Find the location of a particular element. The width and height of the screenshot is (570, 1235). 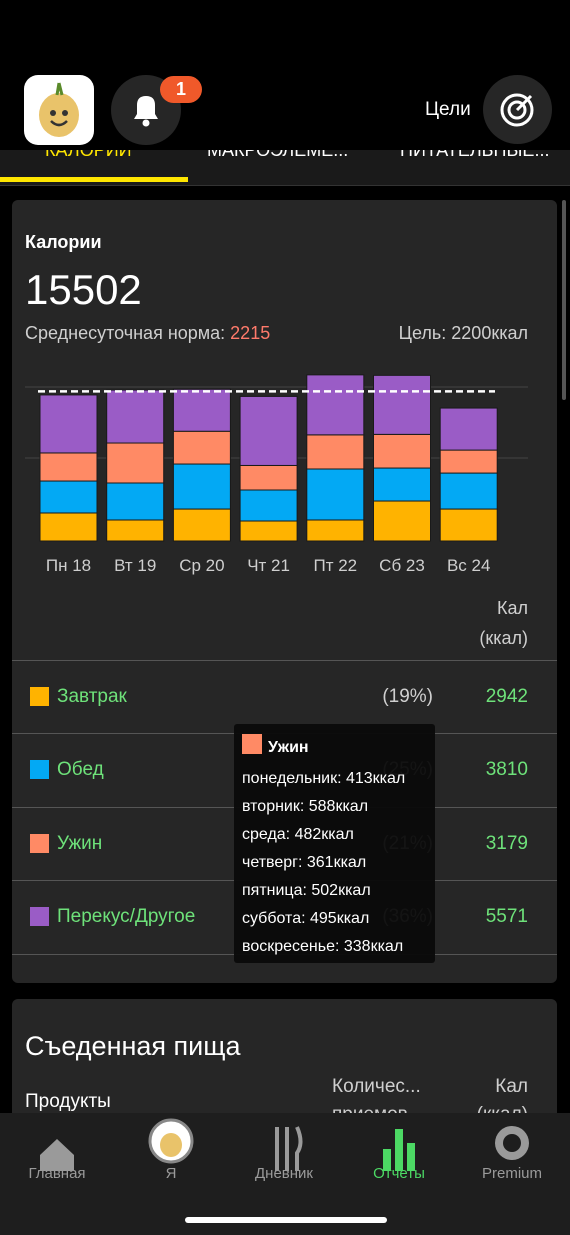

scrollbar is located at coordinates (564, 300).